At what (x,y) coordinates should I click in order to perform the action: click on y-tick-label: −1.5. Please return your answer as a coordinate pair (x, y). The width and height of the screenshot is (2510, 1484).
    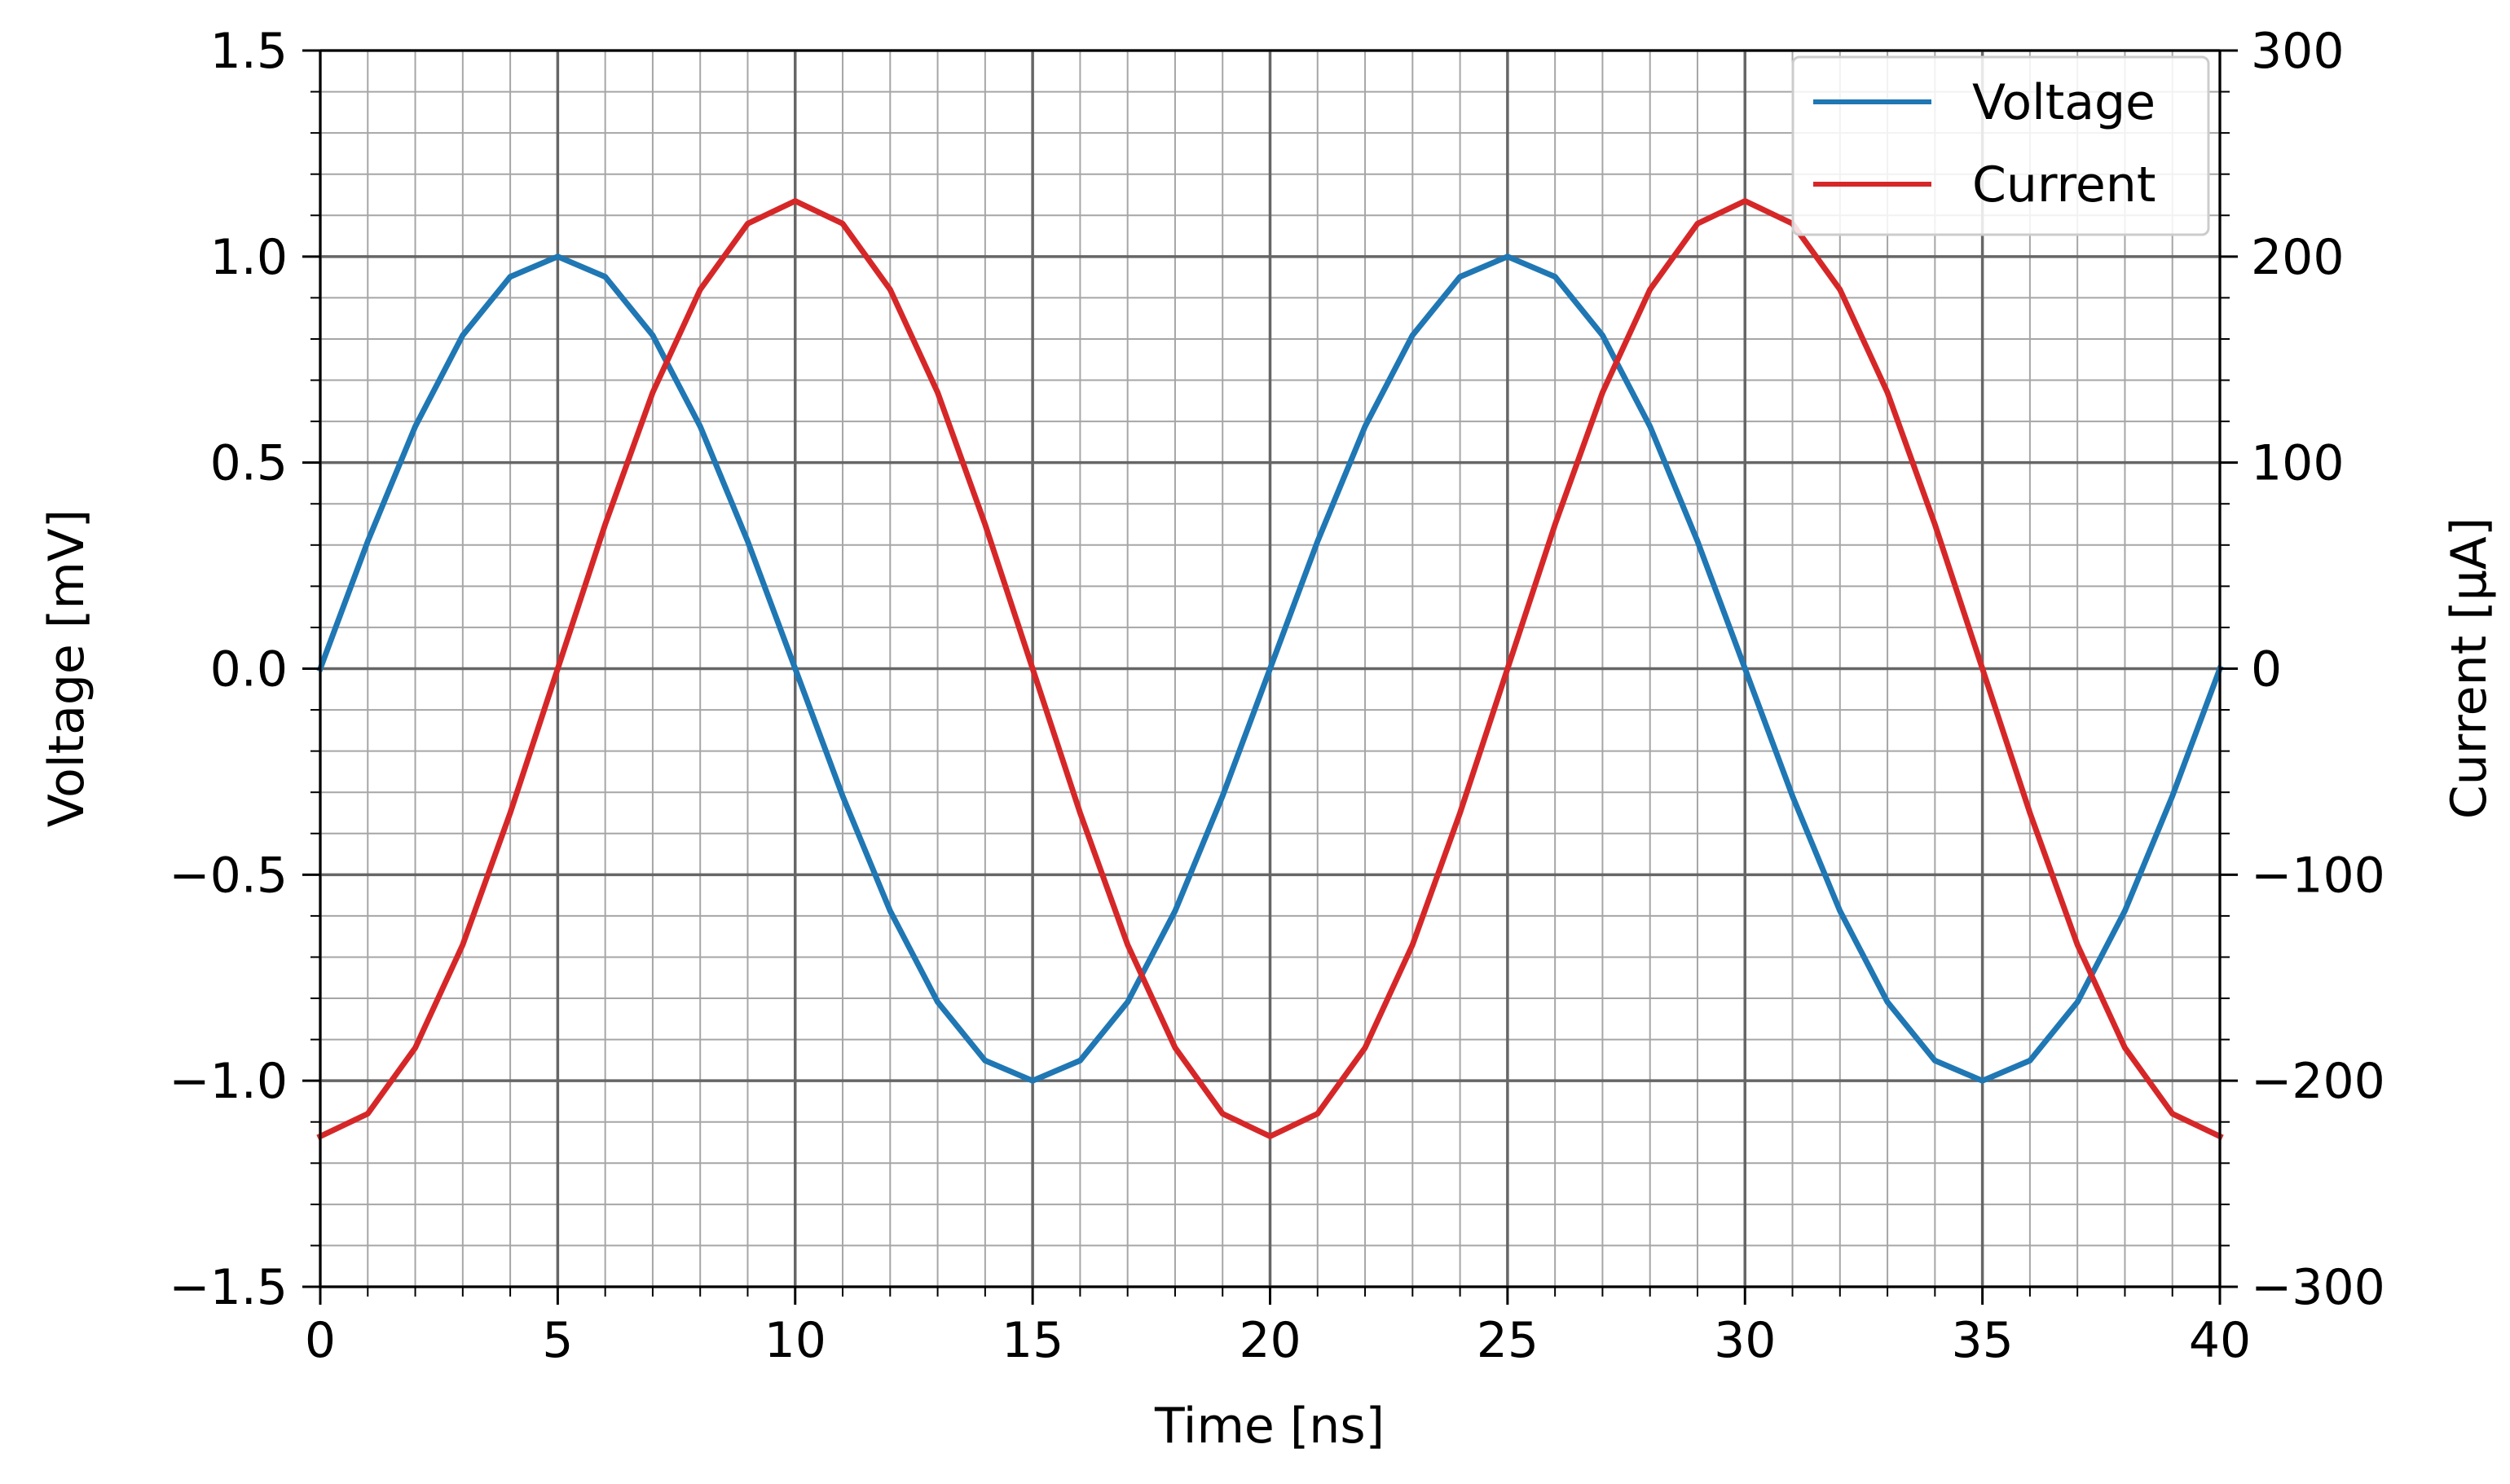
    Looking at the image, I should click on (228, 1287).